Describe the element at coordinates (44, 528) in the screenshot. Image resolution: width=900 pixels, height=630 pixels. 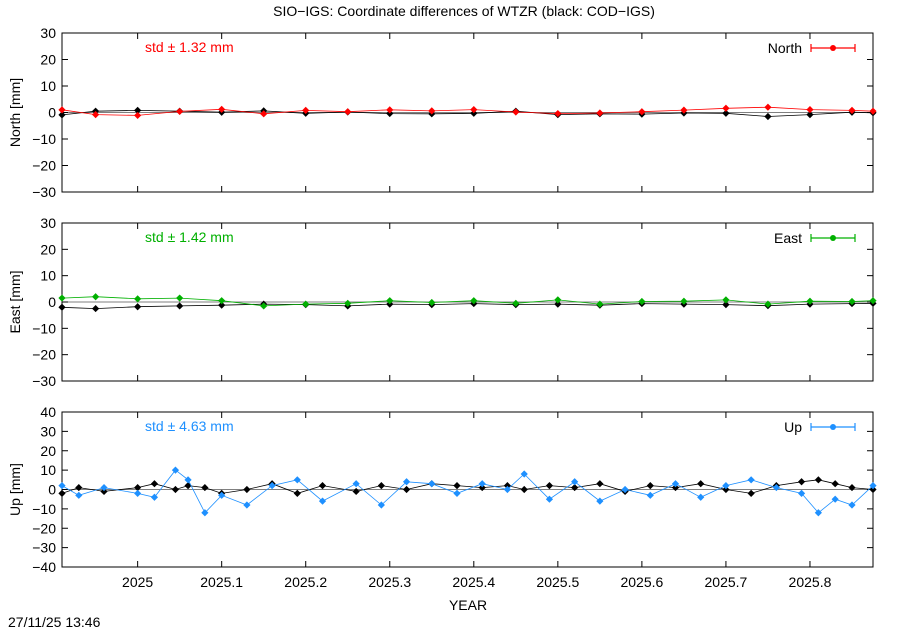
I see `y-tick-label: −20` at that location.